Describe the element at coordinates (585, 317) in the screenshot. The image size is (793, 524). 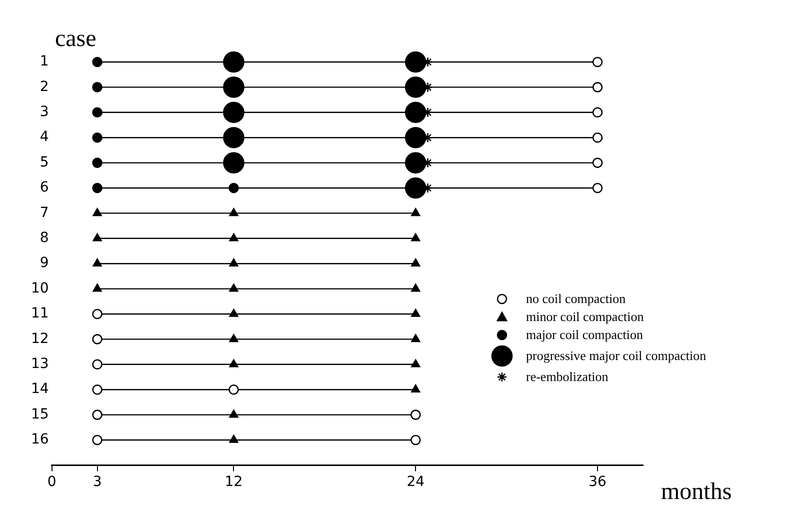
I see `legend-label: minor coil compaction` at that location.